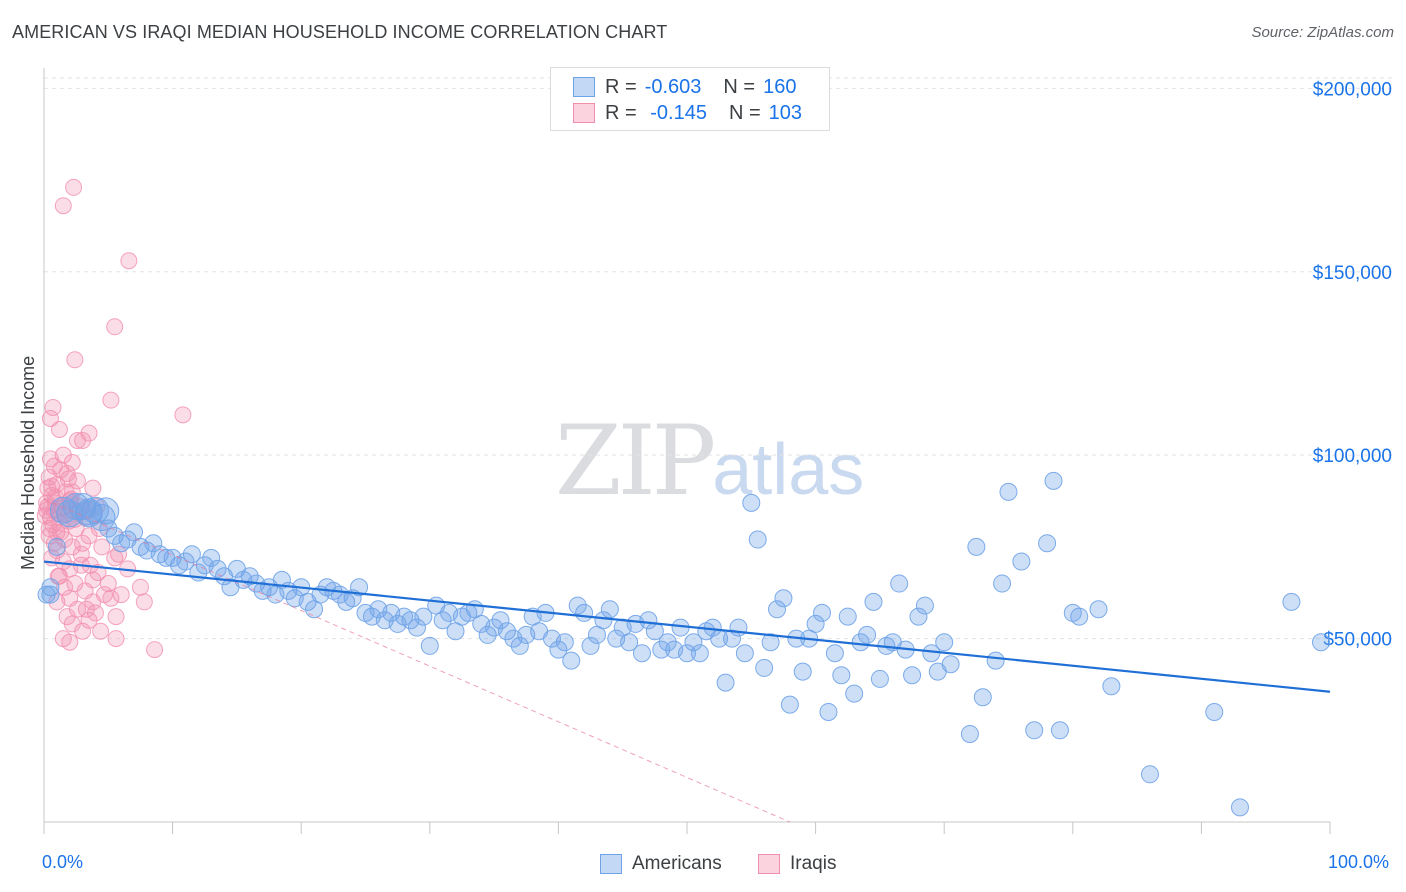  I want to click on x-tick-left: 0.0%, so click(63, 862).